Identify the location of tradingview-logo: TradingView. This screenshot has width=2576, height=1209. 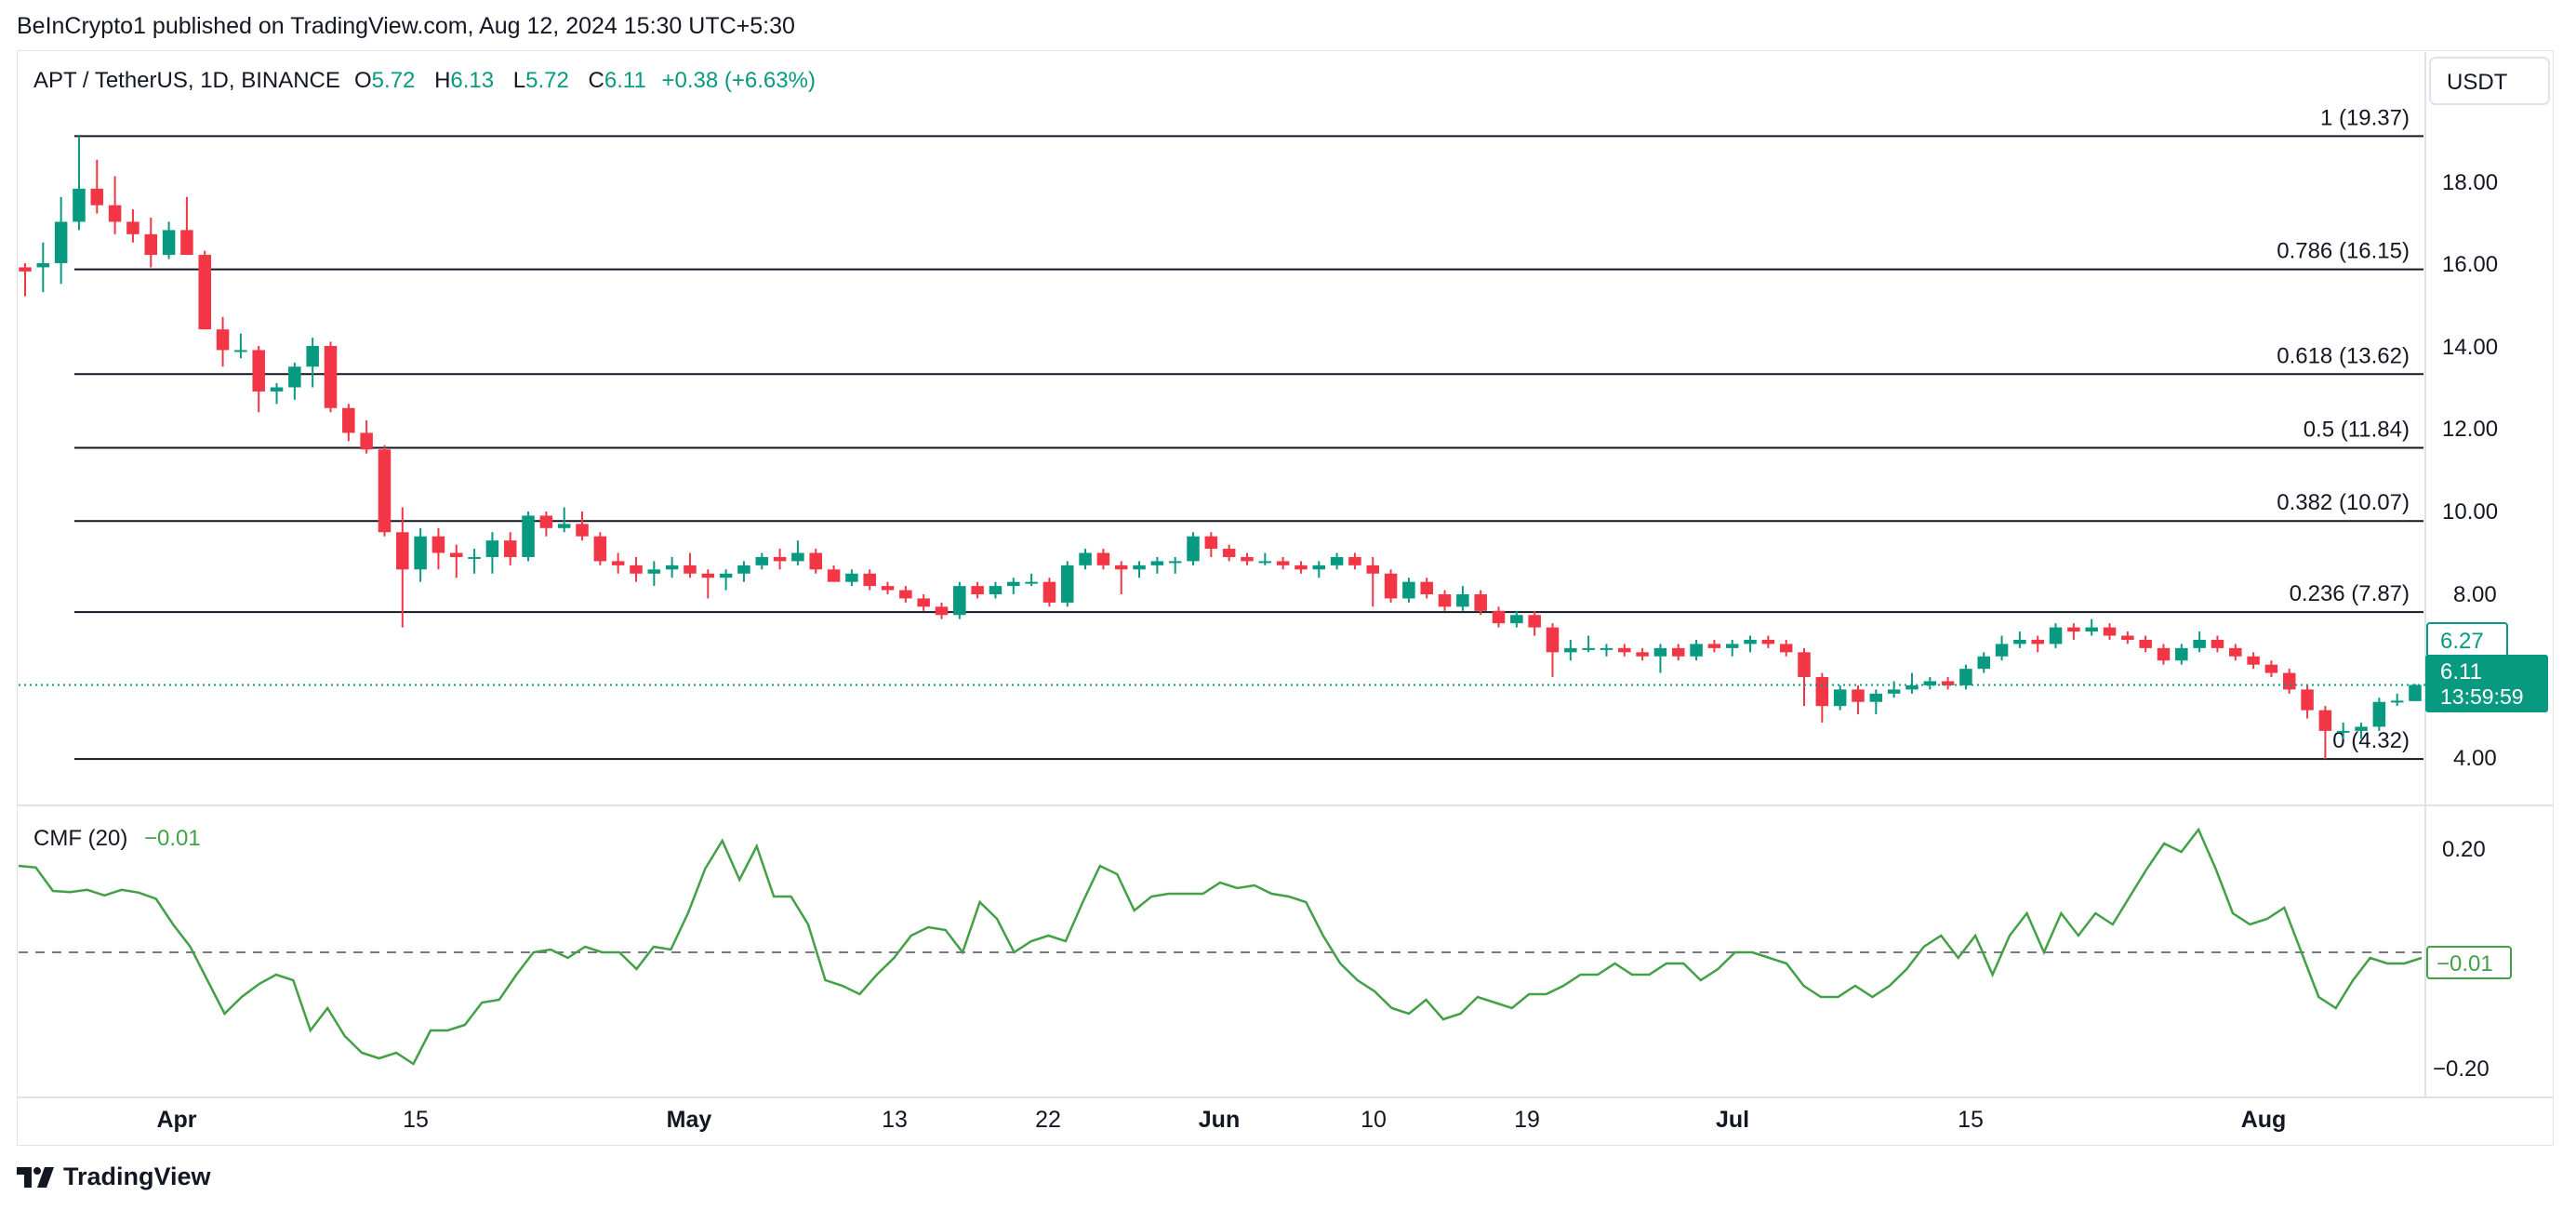
(114, 1176).